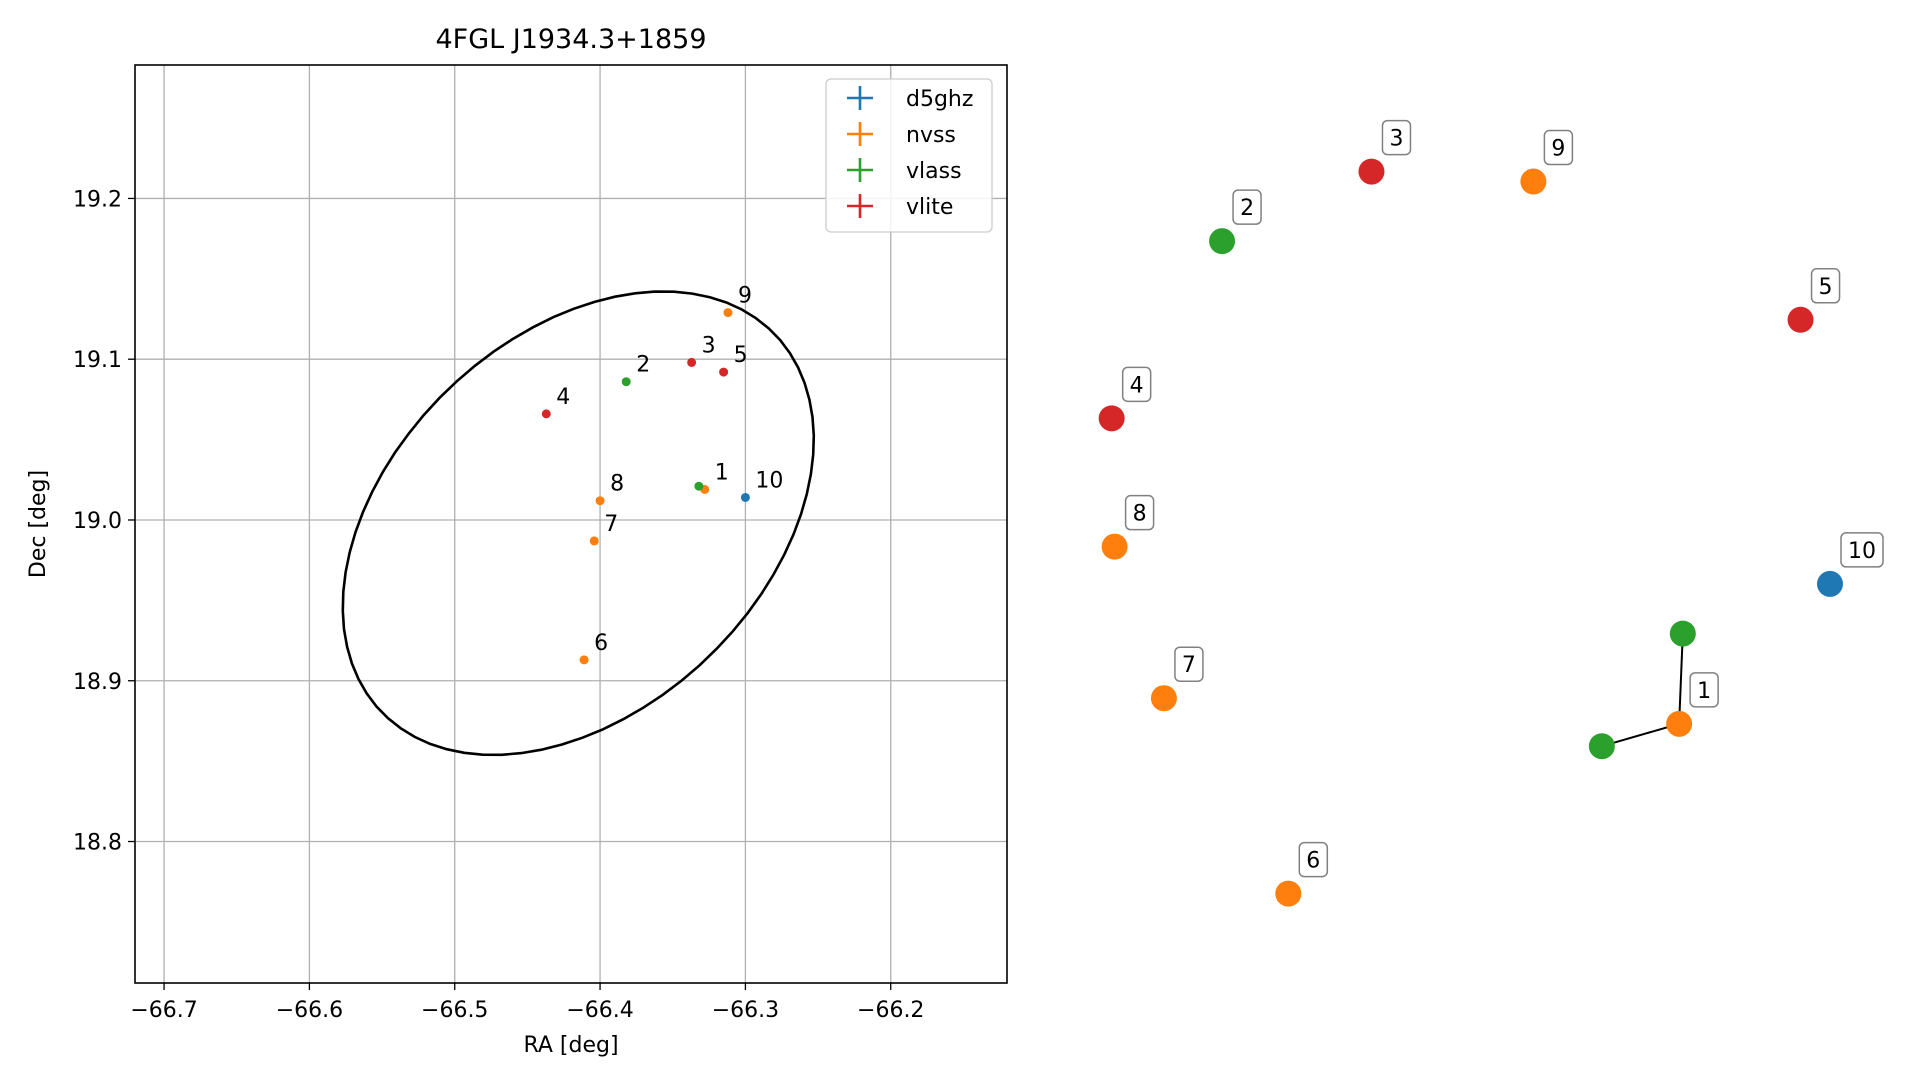  Describe the element at coordinates (97, 682) in the screenshot. I see `y-tick-label: 18.9` at that location.